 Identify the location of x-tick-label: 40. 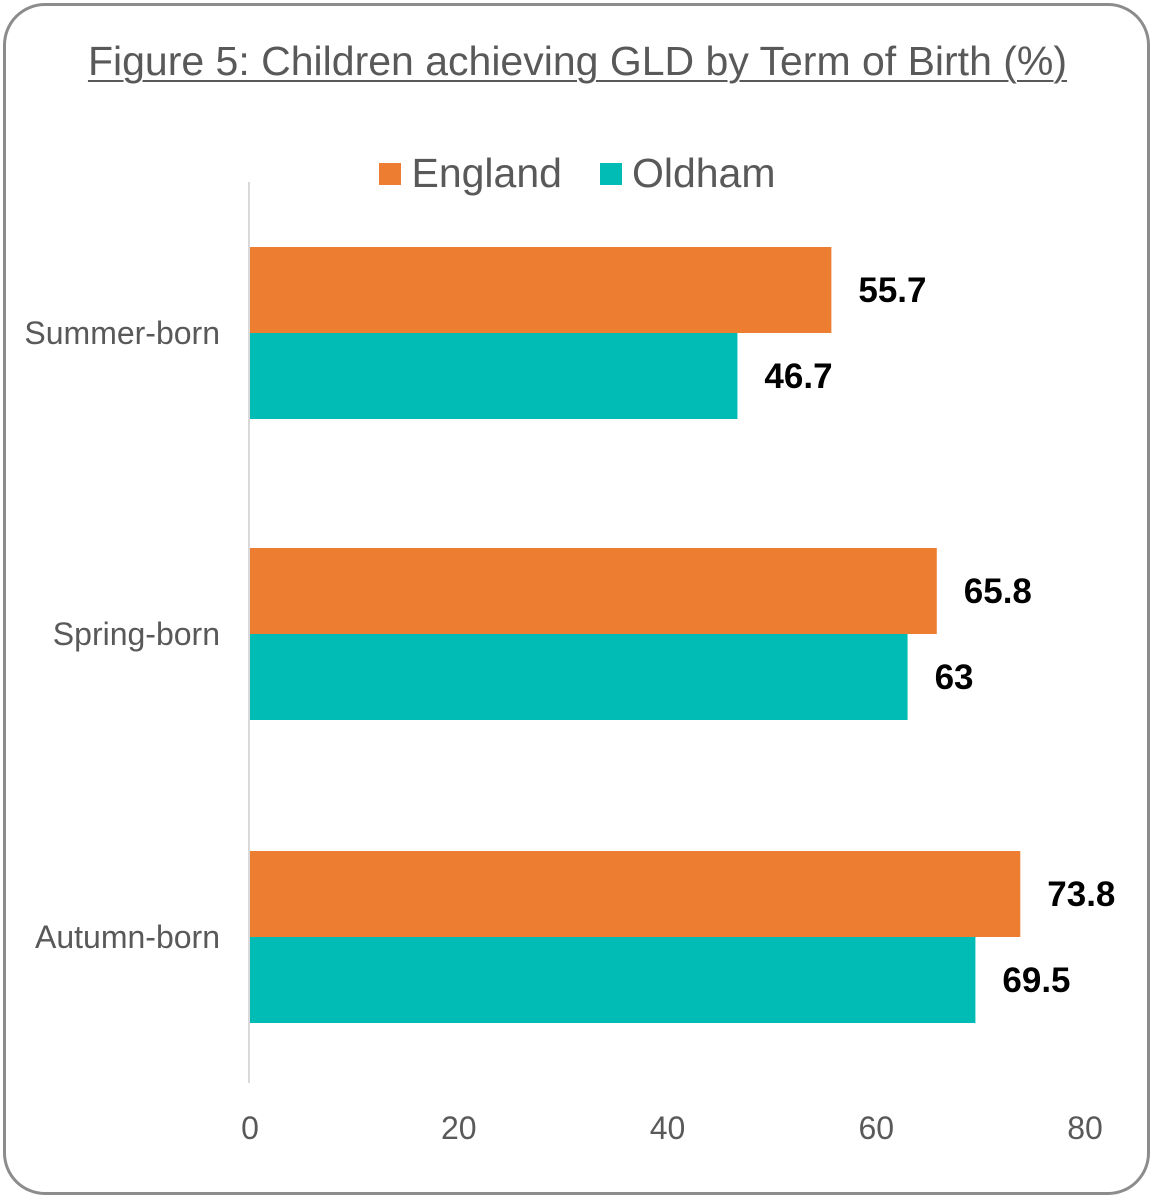
(668, 1128).